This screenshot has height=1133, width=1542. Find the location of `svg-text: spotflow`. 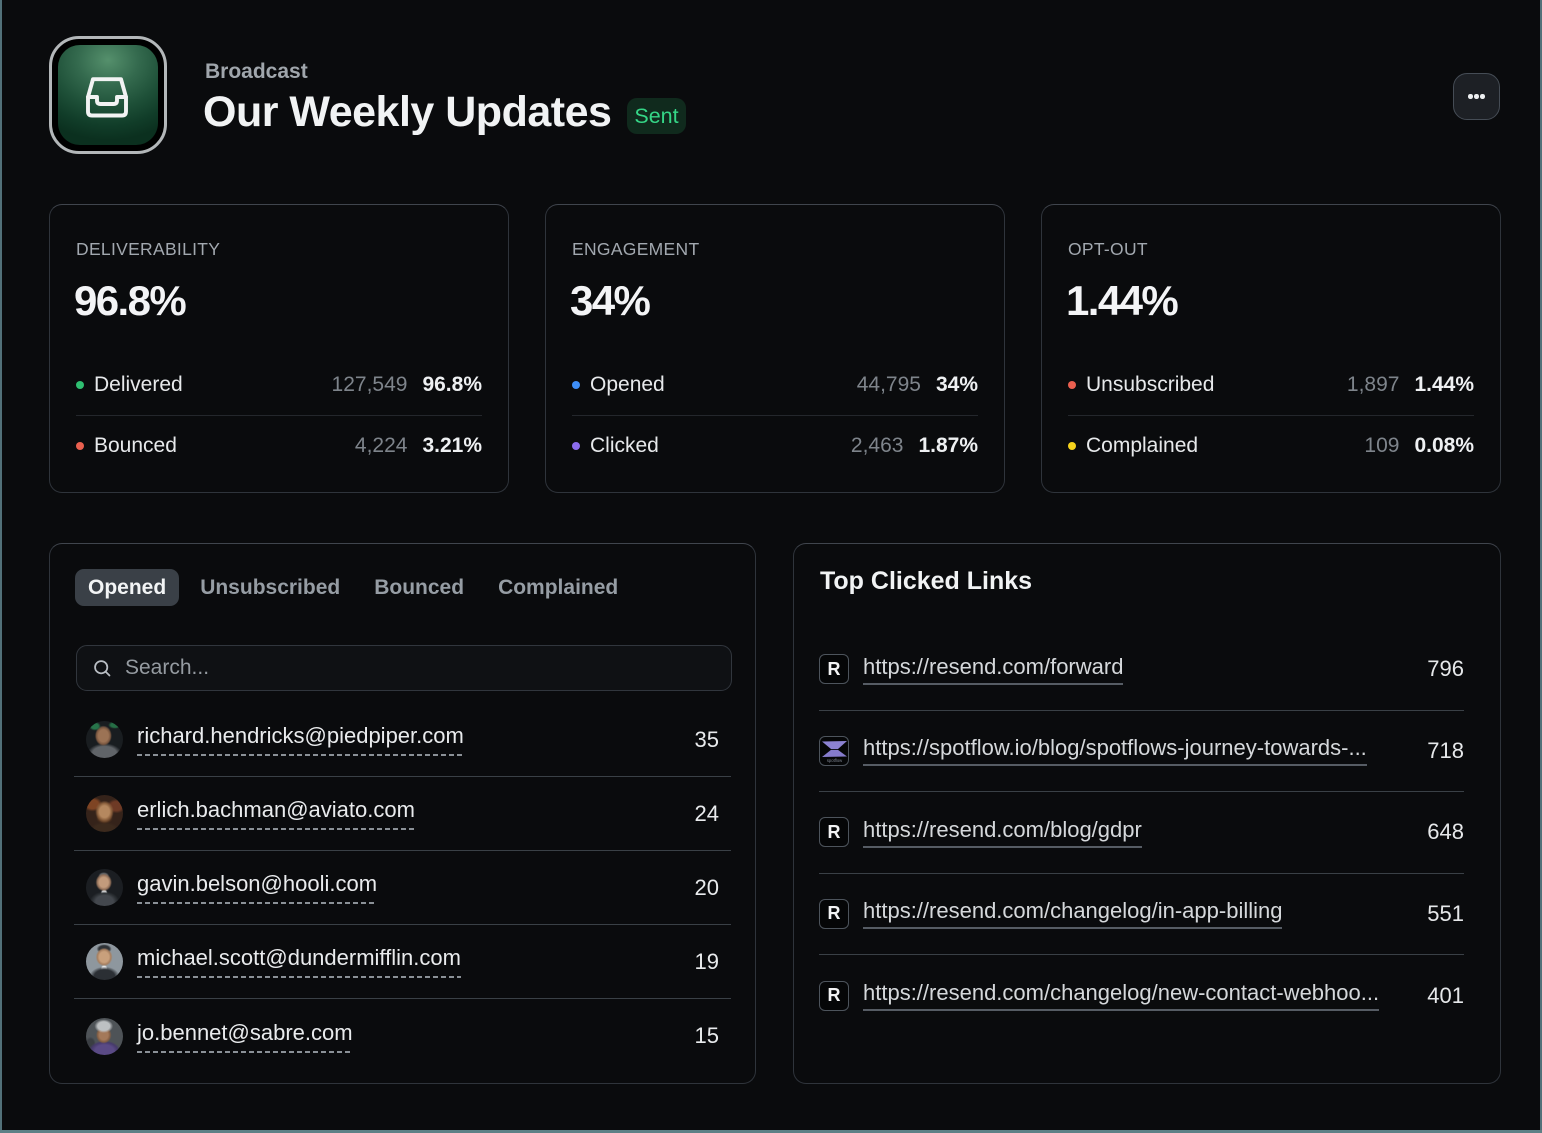

svg-text: spotflow is located at coordinates (834, 760).